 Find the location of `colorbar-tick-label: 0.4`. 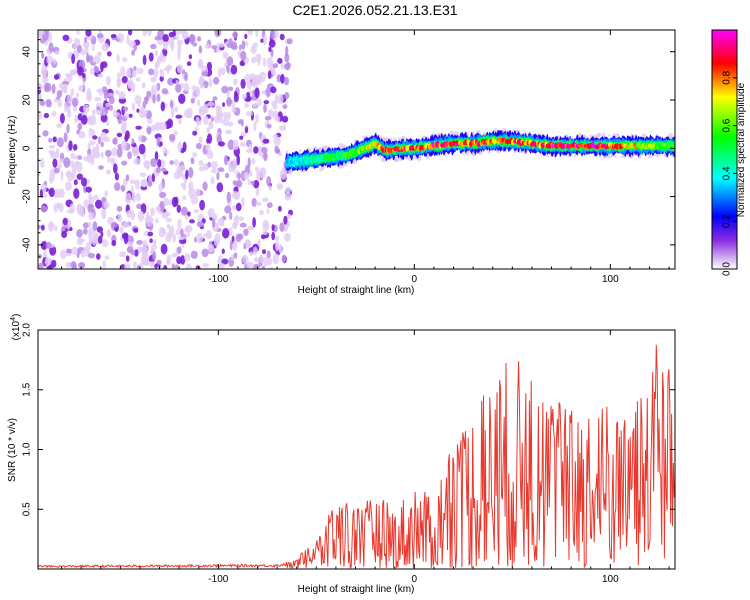

colorbar-tick-label: 0.4 is located at coordinates (727, 173).